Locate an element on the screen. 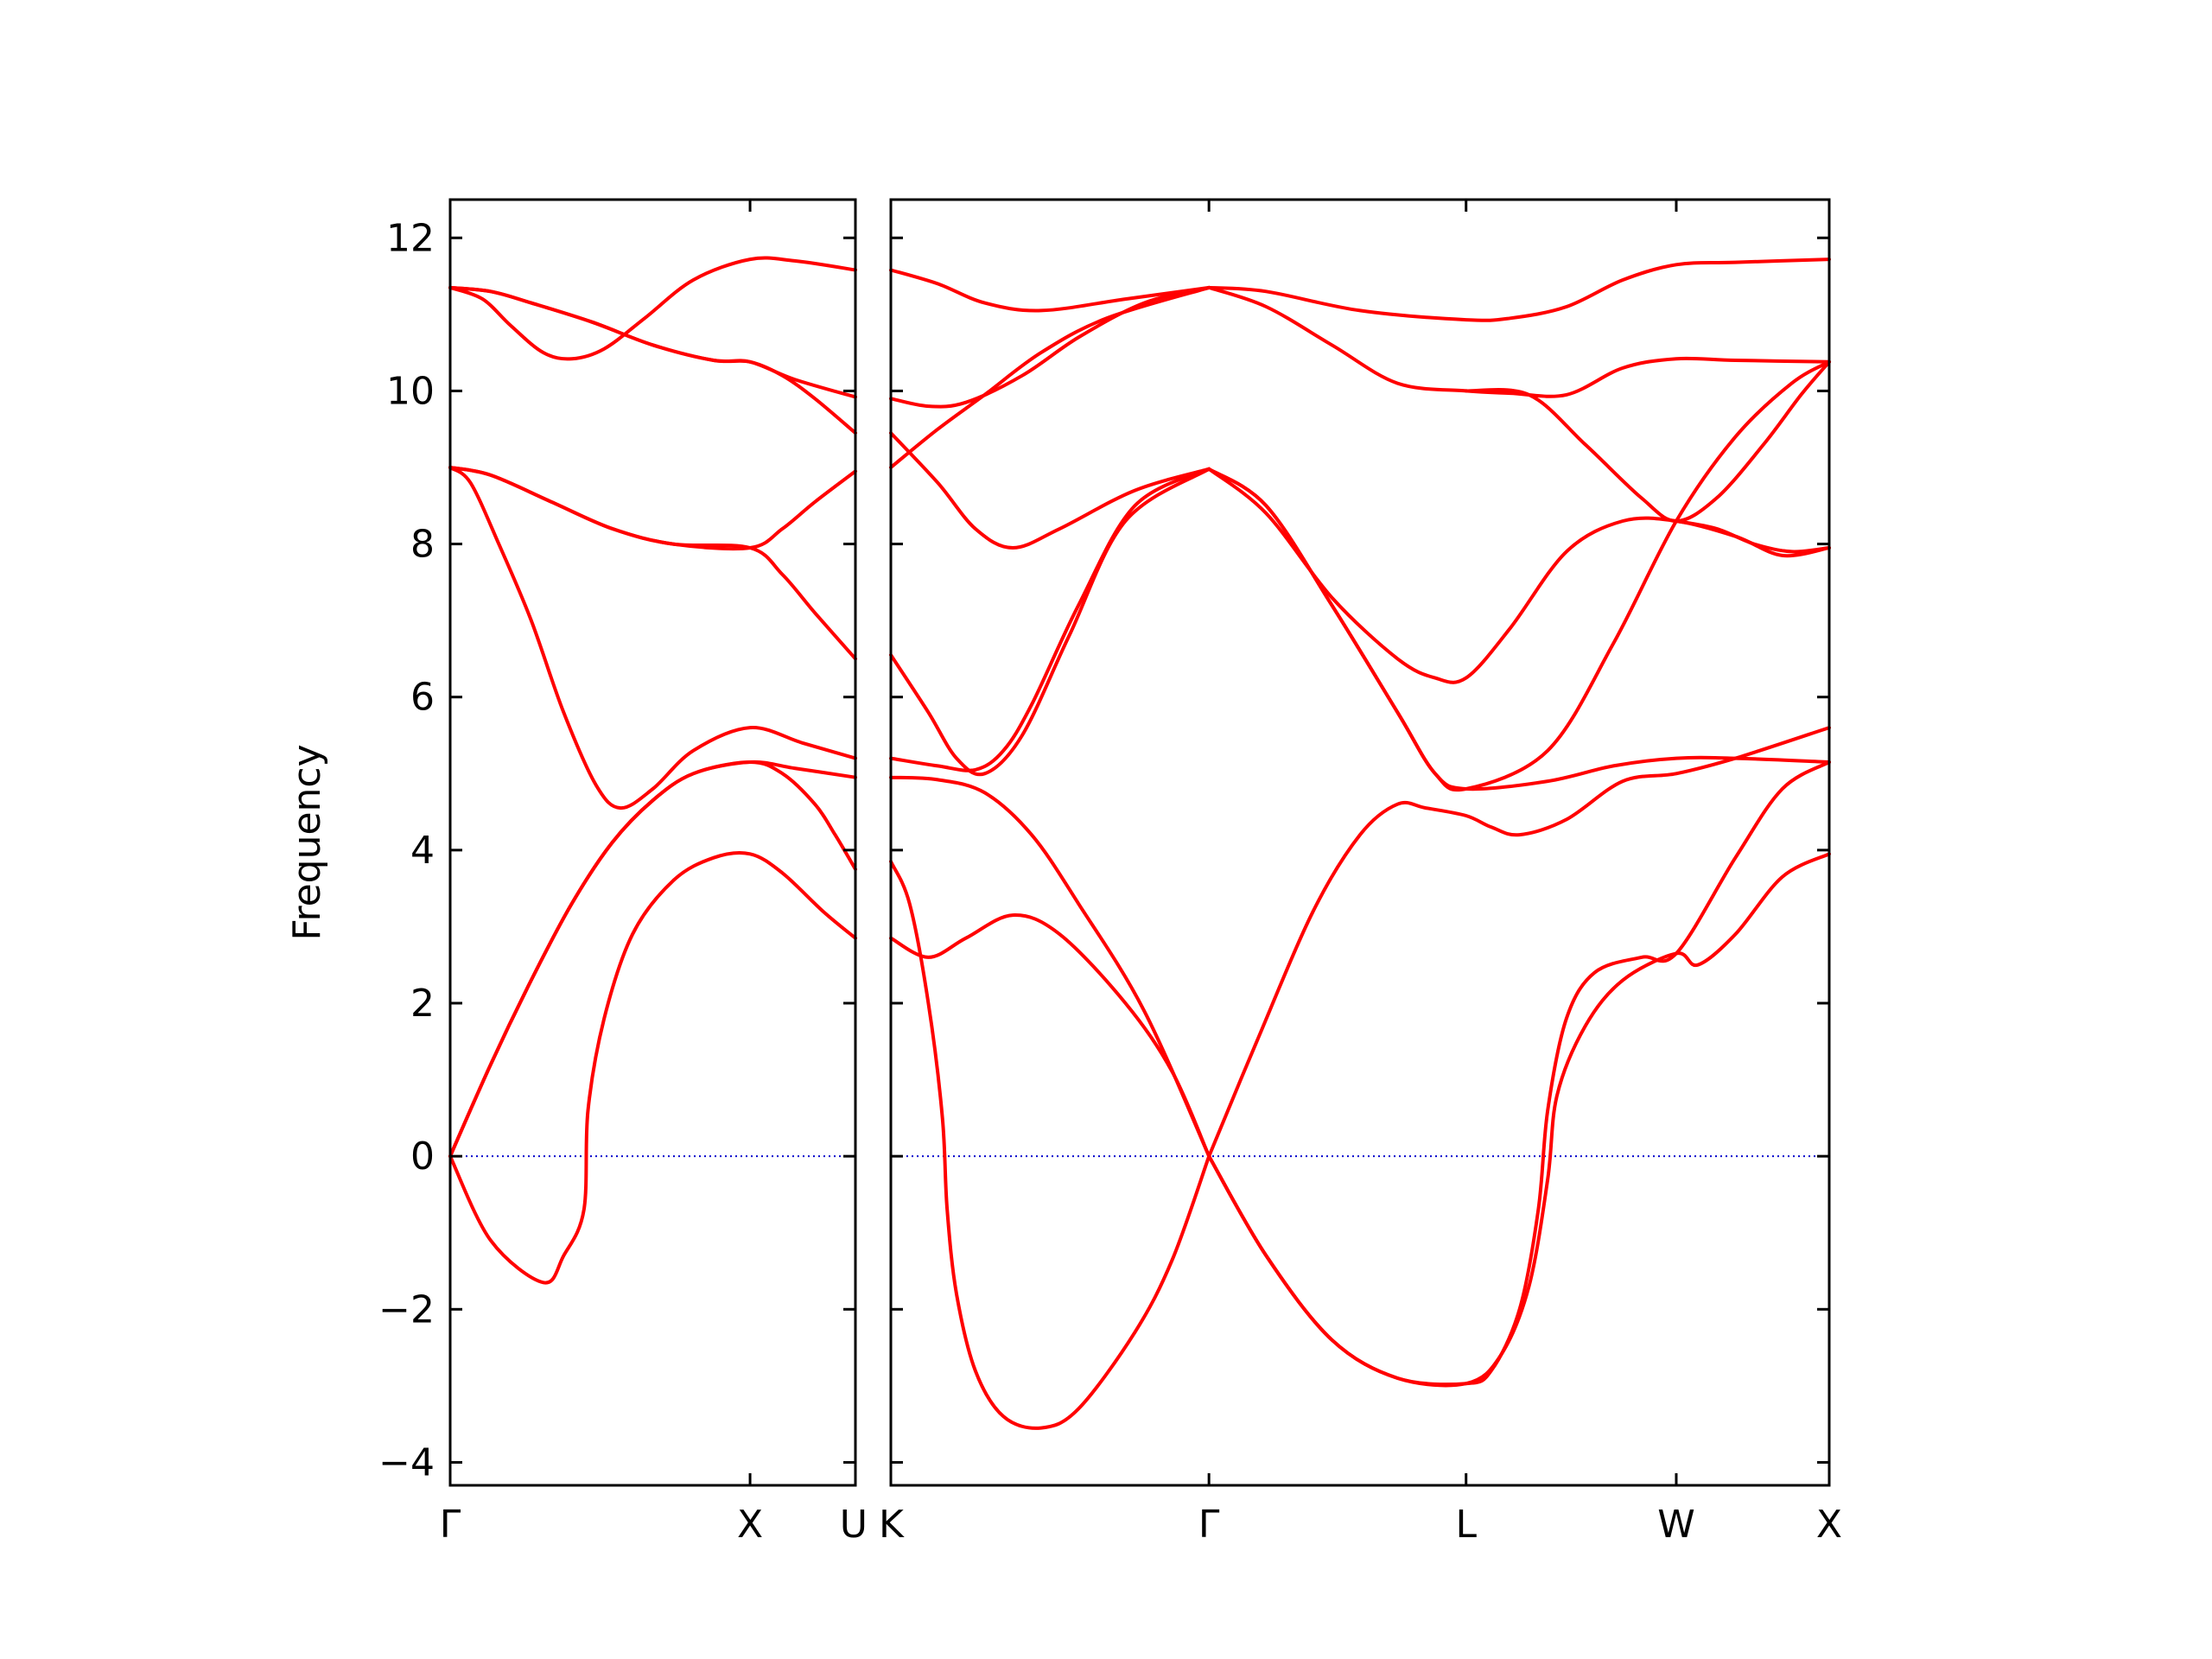 Image resolution: width=2212 pixels, height=1659 pixels. y-tick-label: 8 is located at coordinates (422, 545).